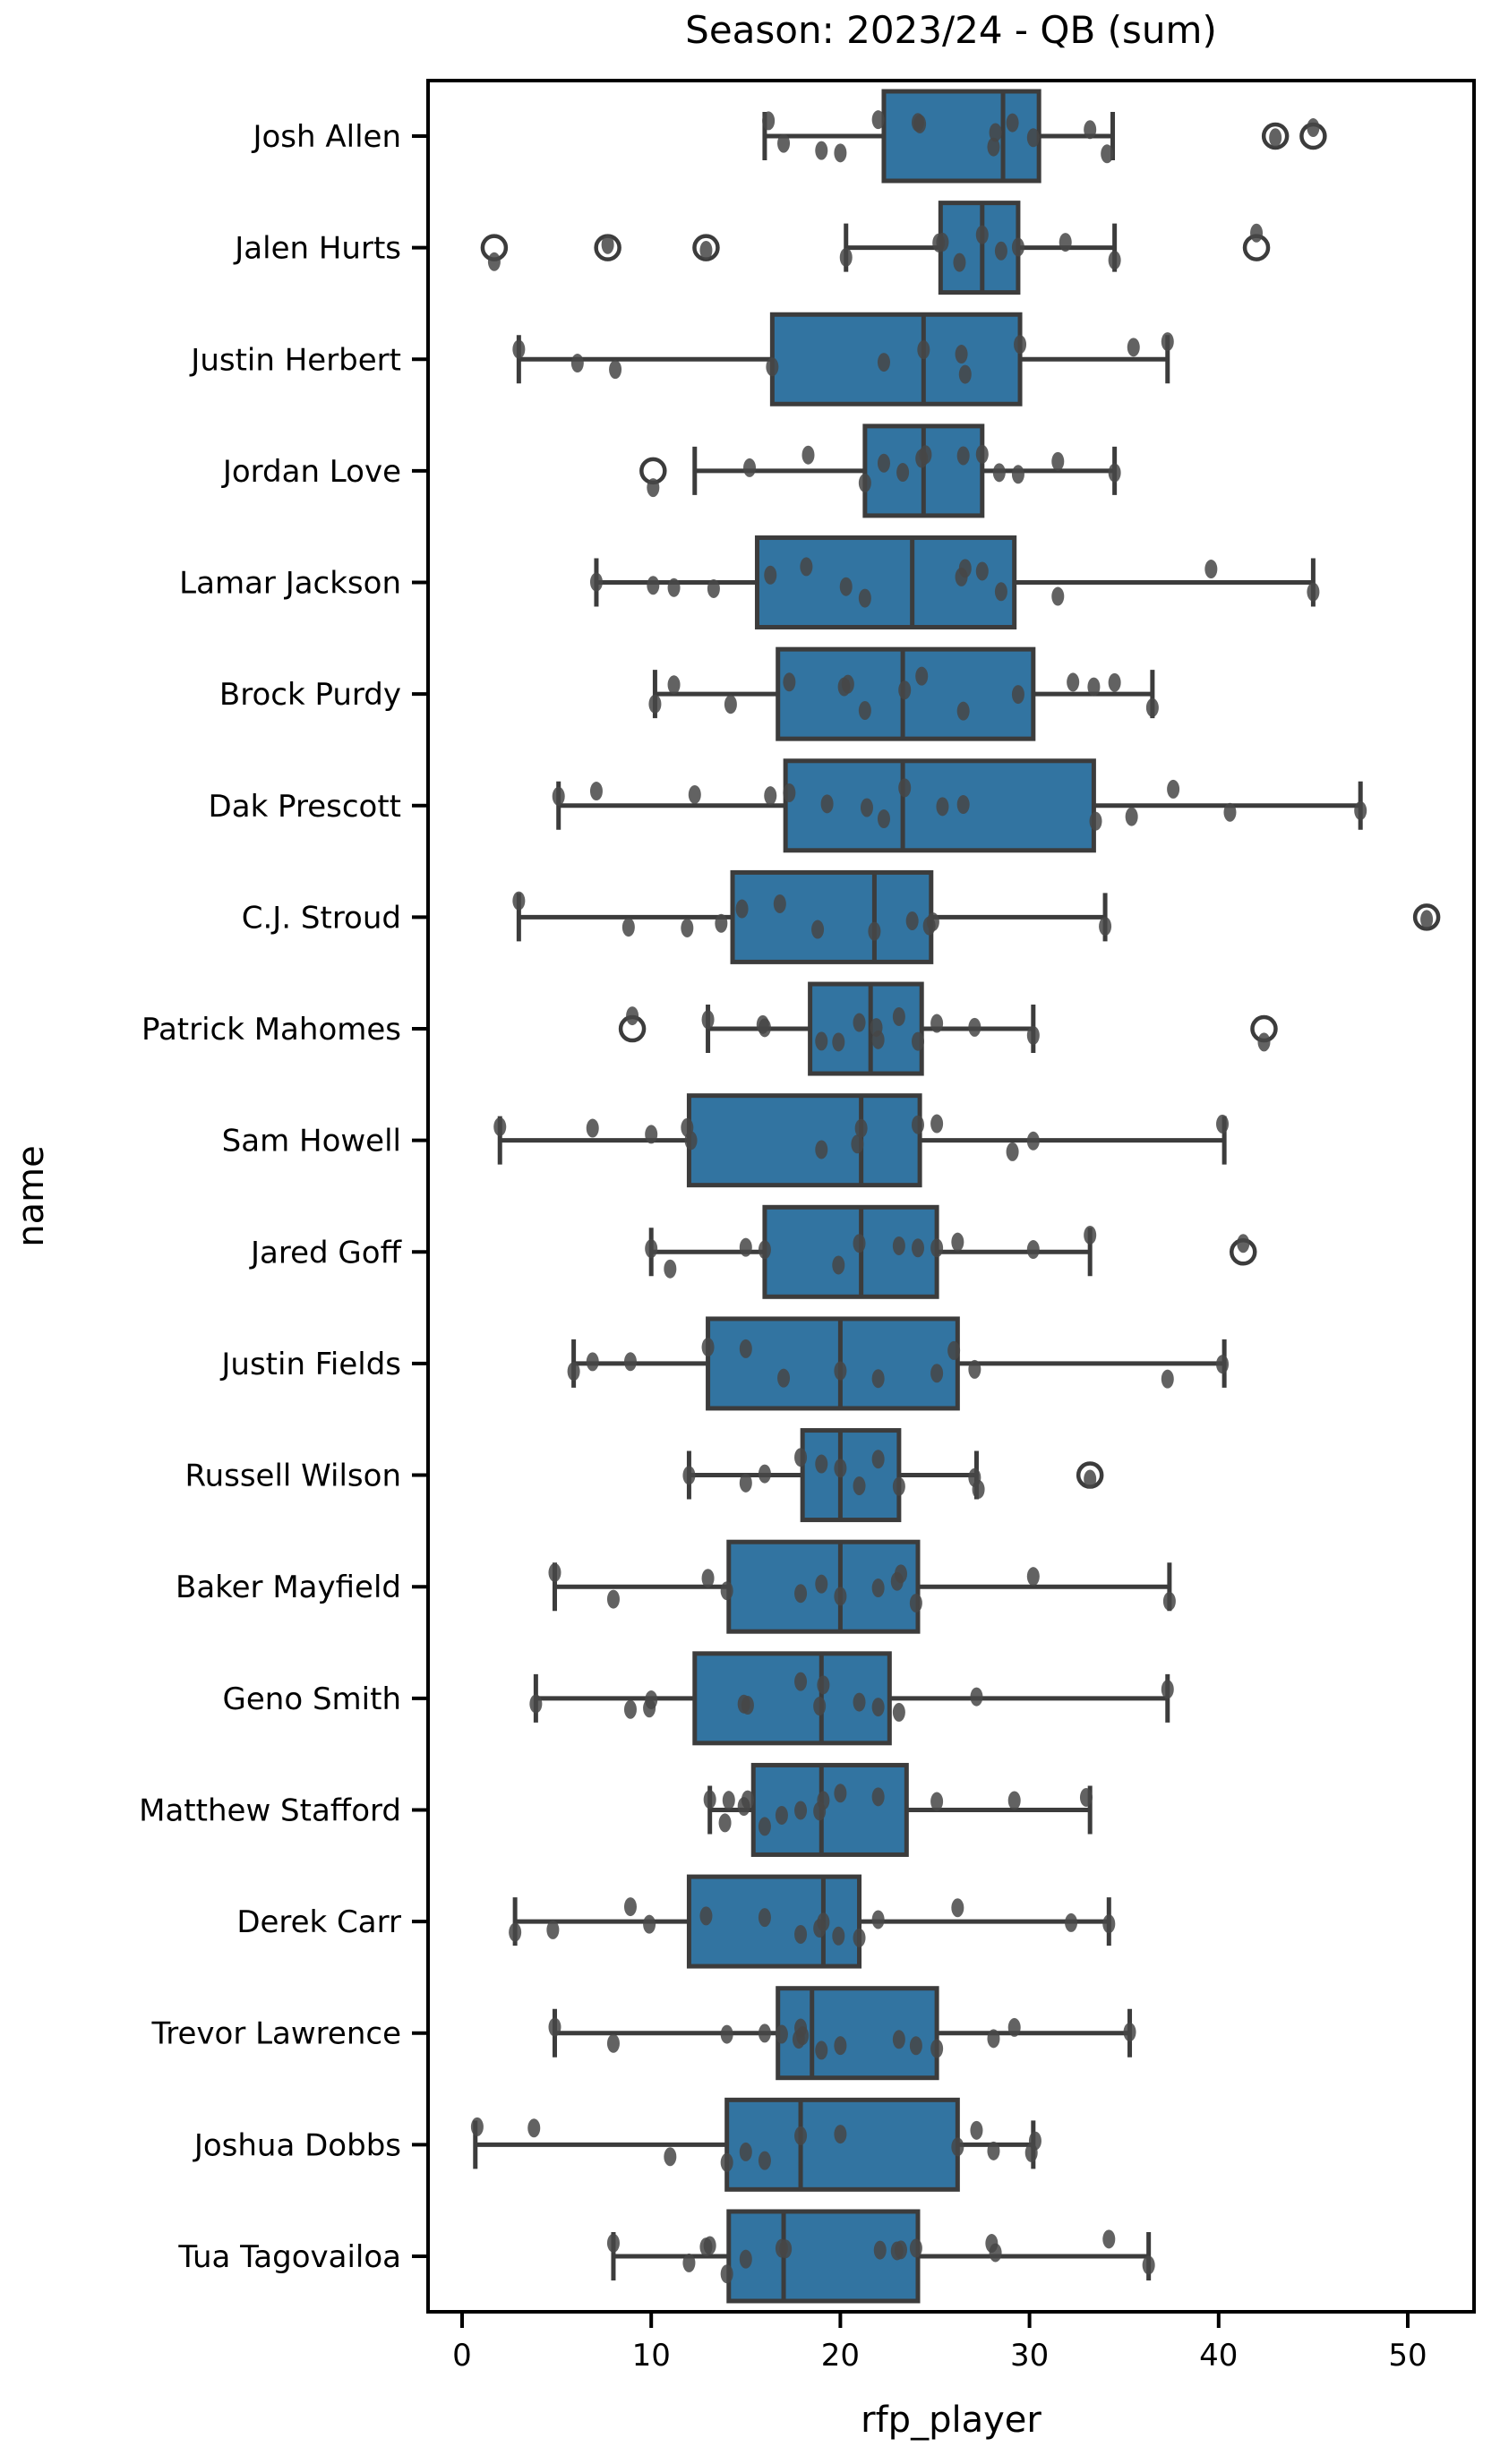 The image size is (1500, 2464). What do you see at coordinates (651, 2356) in the screenshot?
I see `x-tick-label: 10` at bounding box center [651, 2356].